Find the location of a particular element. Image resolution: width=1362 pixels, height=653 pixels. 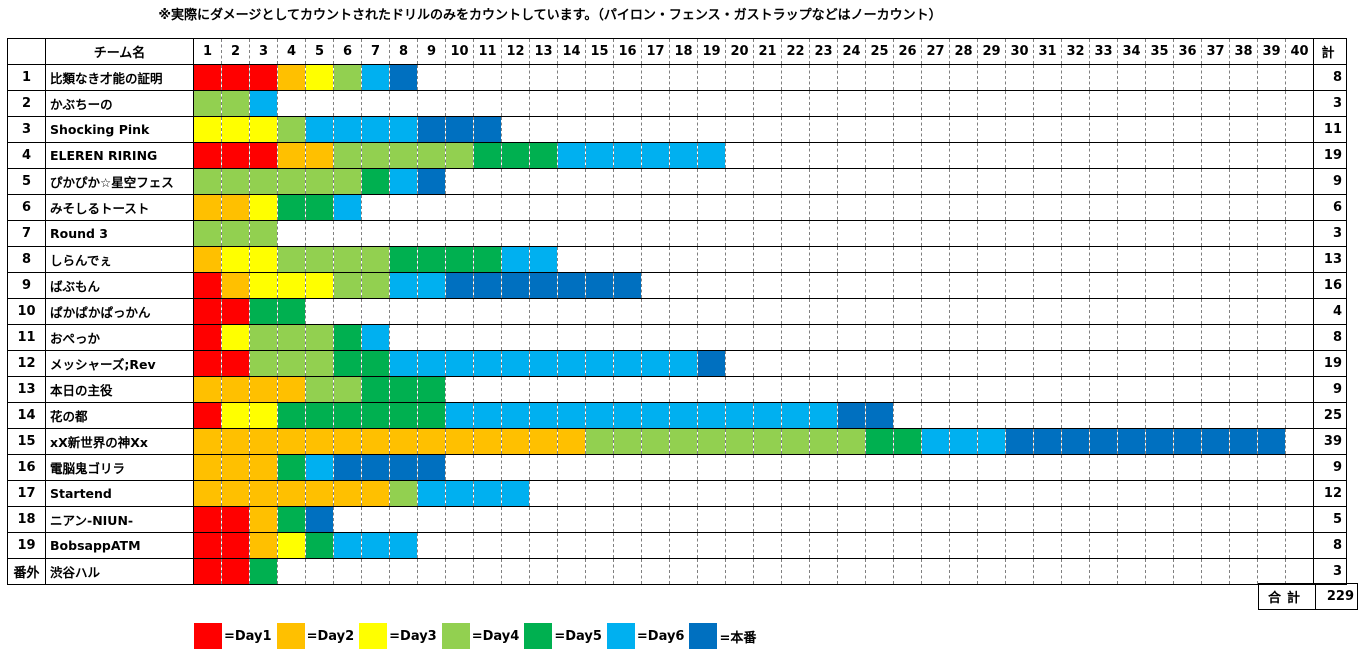

table-row: 3 Shocking Pink 11 is located at coordinates (677, 129).